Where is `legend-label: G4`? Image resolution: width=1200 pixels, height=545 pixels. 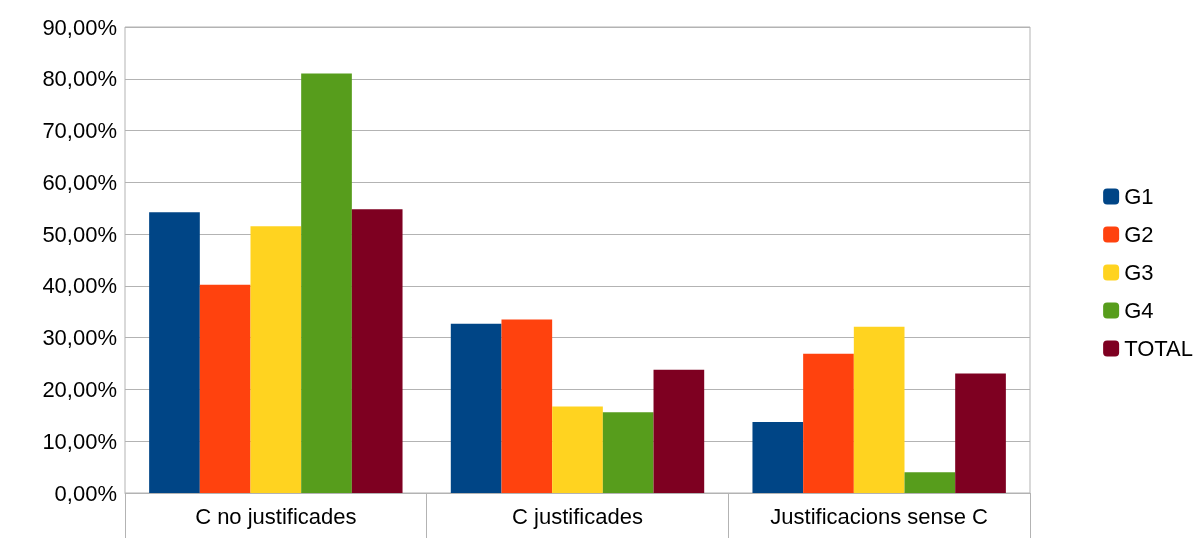
legend-label: G4 is located at coordinates (1139, 310).